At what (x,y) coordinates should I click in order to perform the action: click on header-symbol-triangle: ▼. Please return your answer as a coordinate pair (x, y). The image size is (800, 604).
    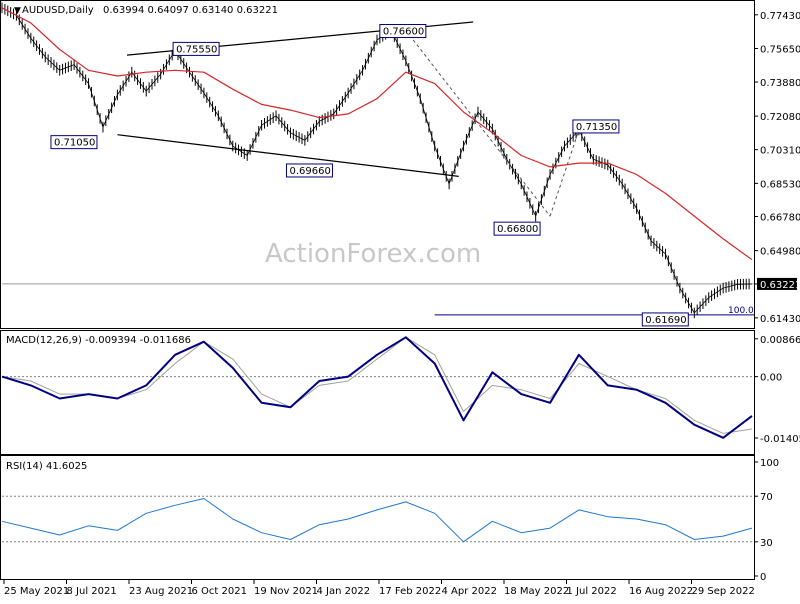
    Looking at the image, I should click on (17, 11).